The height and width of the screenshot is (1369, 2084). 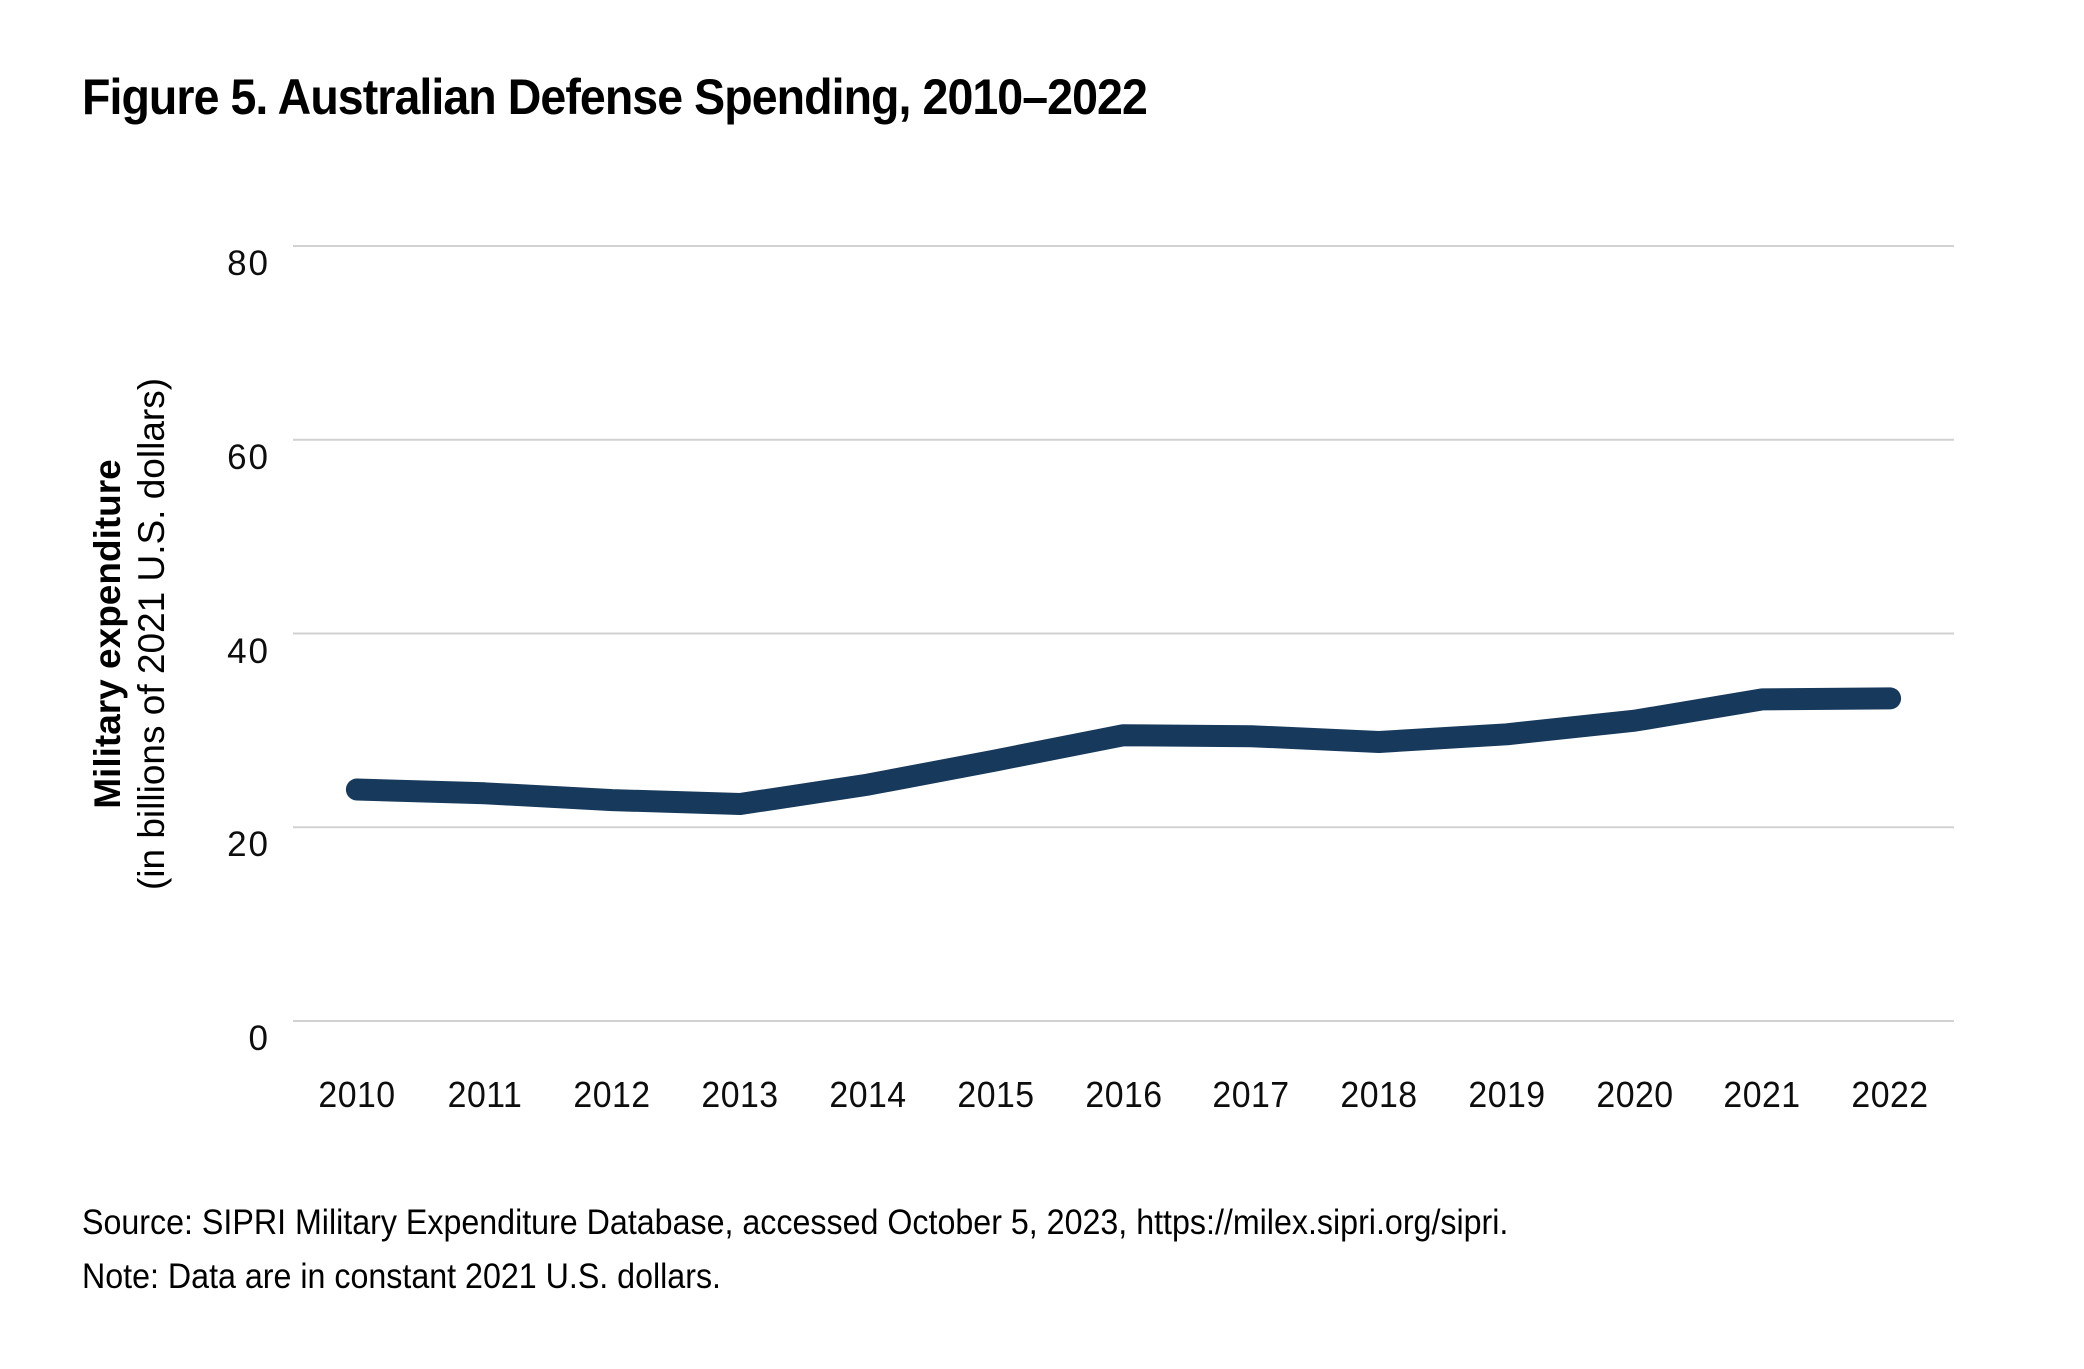 I want to click on x-tick-label-2018: 2018, so click(x=1379, y=1094).